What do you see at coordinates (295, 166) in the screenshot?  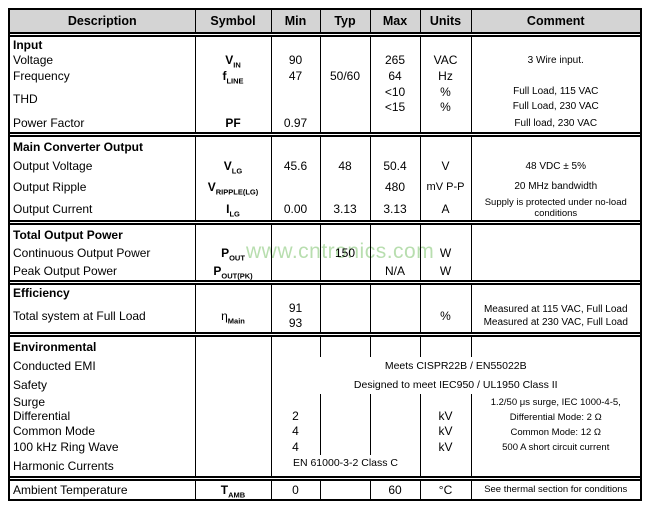 I see `cell-min-output-voltage: 45.6` at bounding box center [295, 166].